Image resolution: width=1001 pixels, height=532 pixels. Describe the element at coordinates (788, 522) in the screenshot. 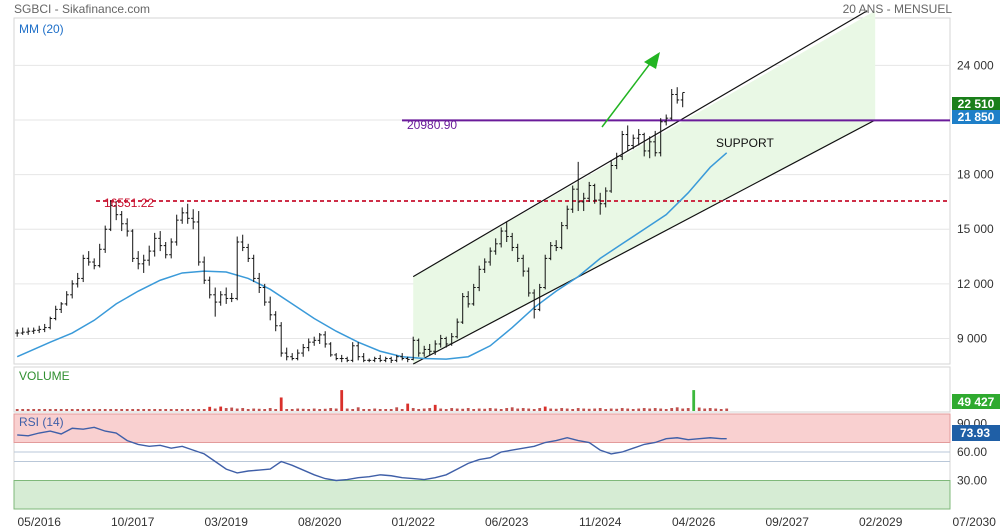

I see `x-tick-label: 09/2027` at that location.